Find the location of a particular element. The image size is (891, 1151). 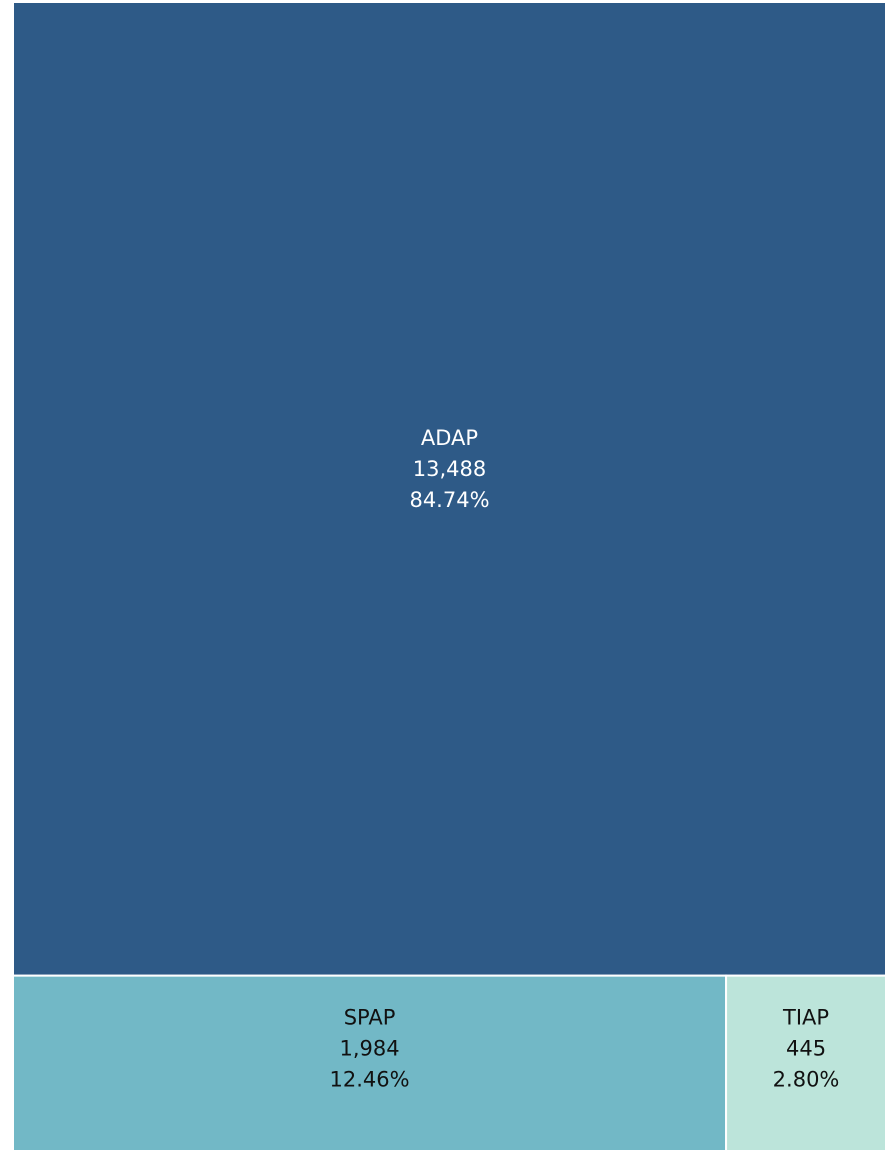

treemap-rect-spap is located at coordinates (370, 1062).